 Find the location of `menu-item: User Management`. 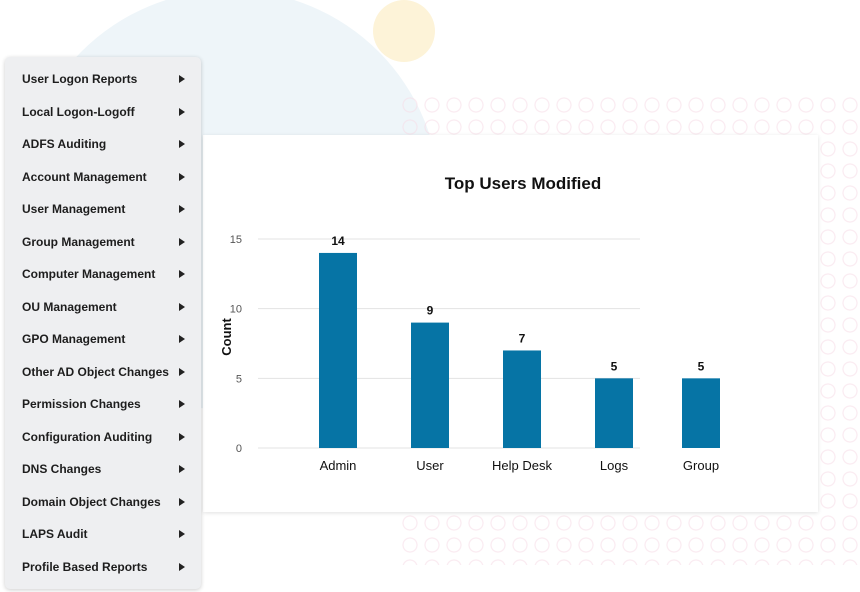

menu-item: User Management is located at coordinates (103, 209).